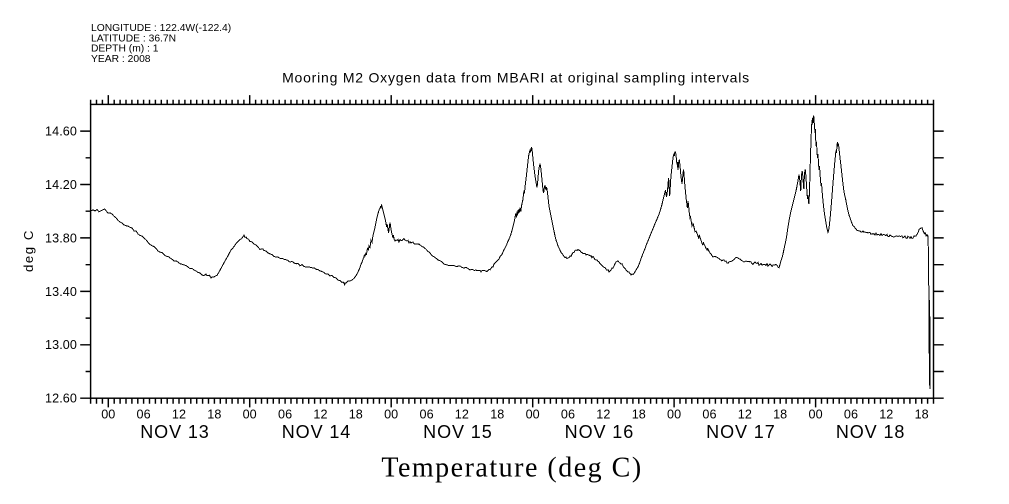  What do you see at coordinates (61, 399) in the screenshot?
I see `svg-text: 12.60` at bounding box center [61, 399].